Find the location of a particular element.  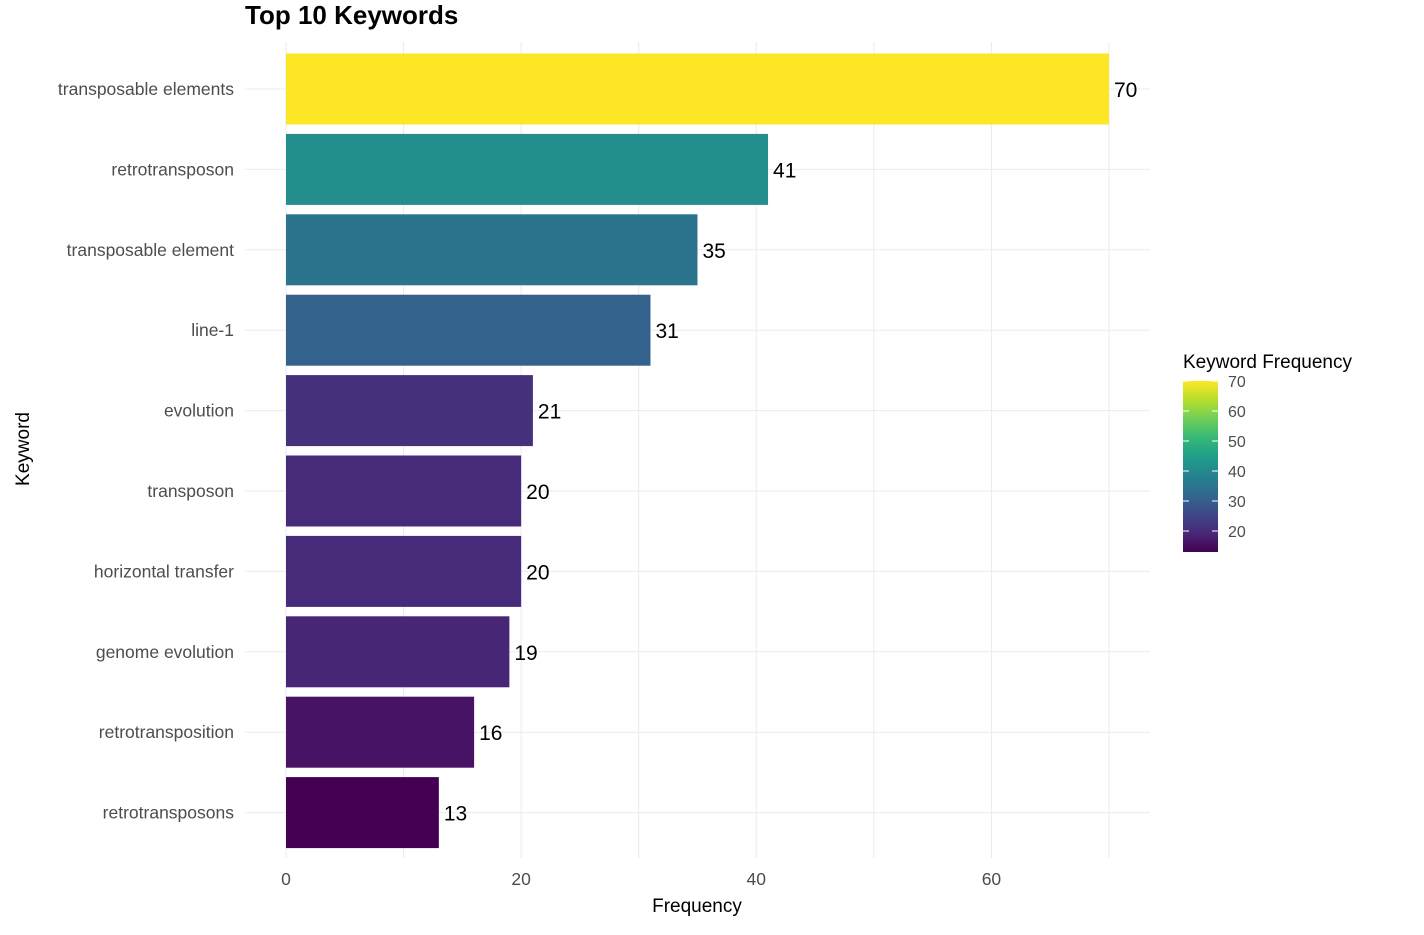

data-label: 13 is located at coordinates (455, 814).